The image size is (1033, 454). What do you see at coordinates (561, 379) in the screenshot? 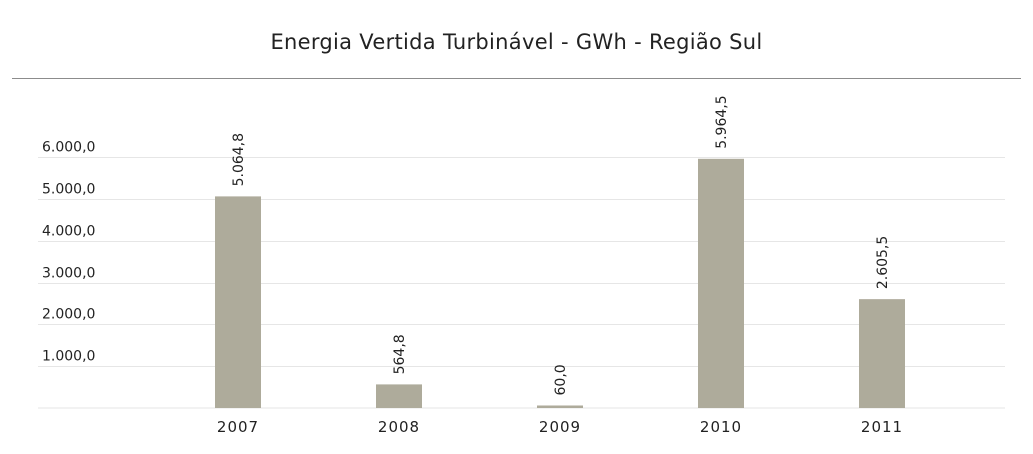
I see `data-label-2009: 60,0` at bounding box center [561, 379].